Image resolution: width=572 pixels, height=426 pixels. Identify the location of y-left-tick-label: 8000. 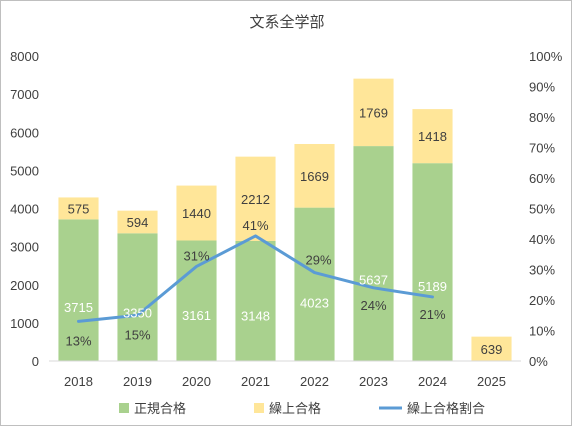
(24, 56).